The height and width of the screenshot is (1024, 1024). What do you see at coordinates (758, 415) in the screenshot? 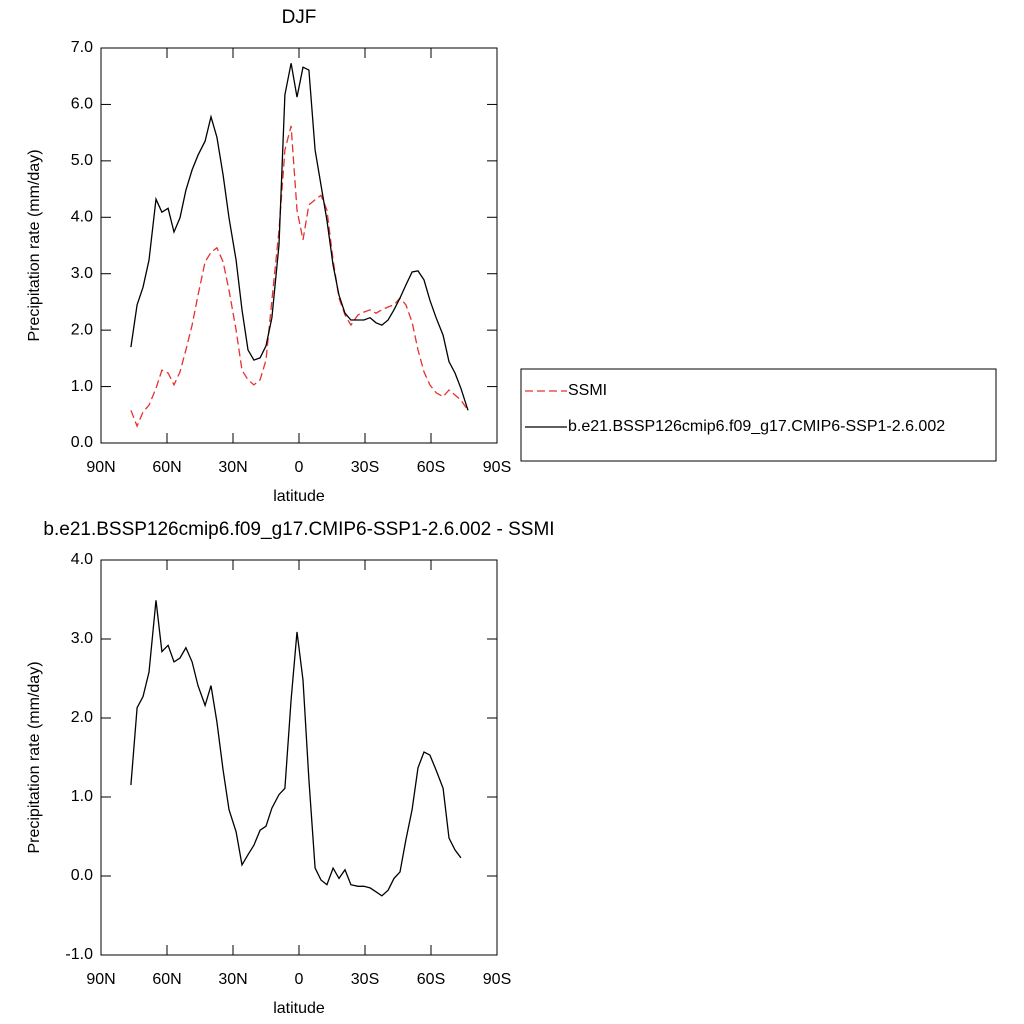
I see `legend-box` at bounding box center [758, 415].